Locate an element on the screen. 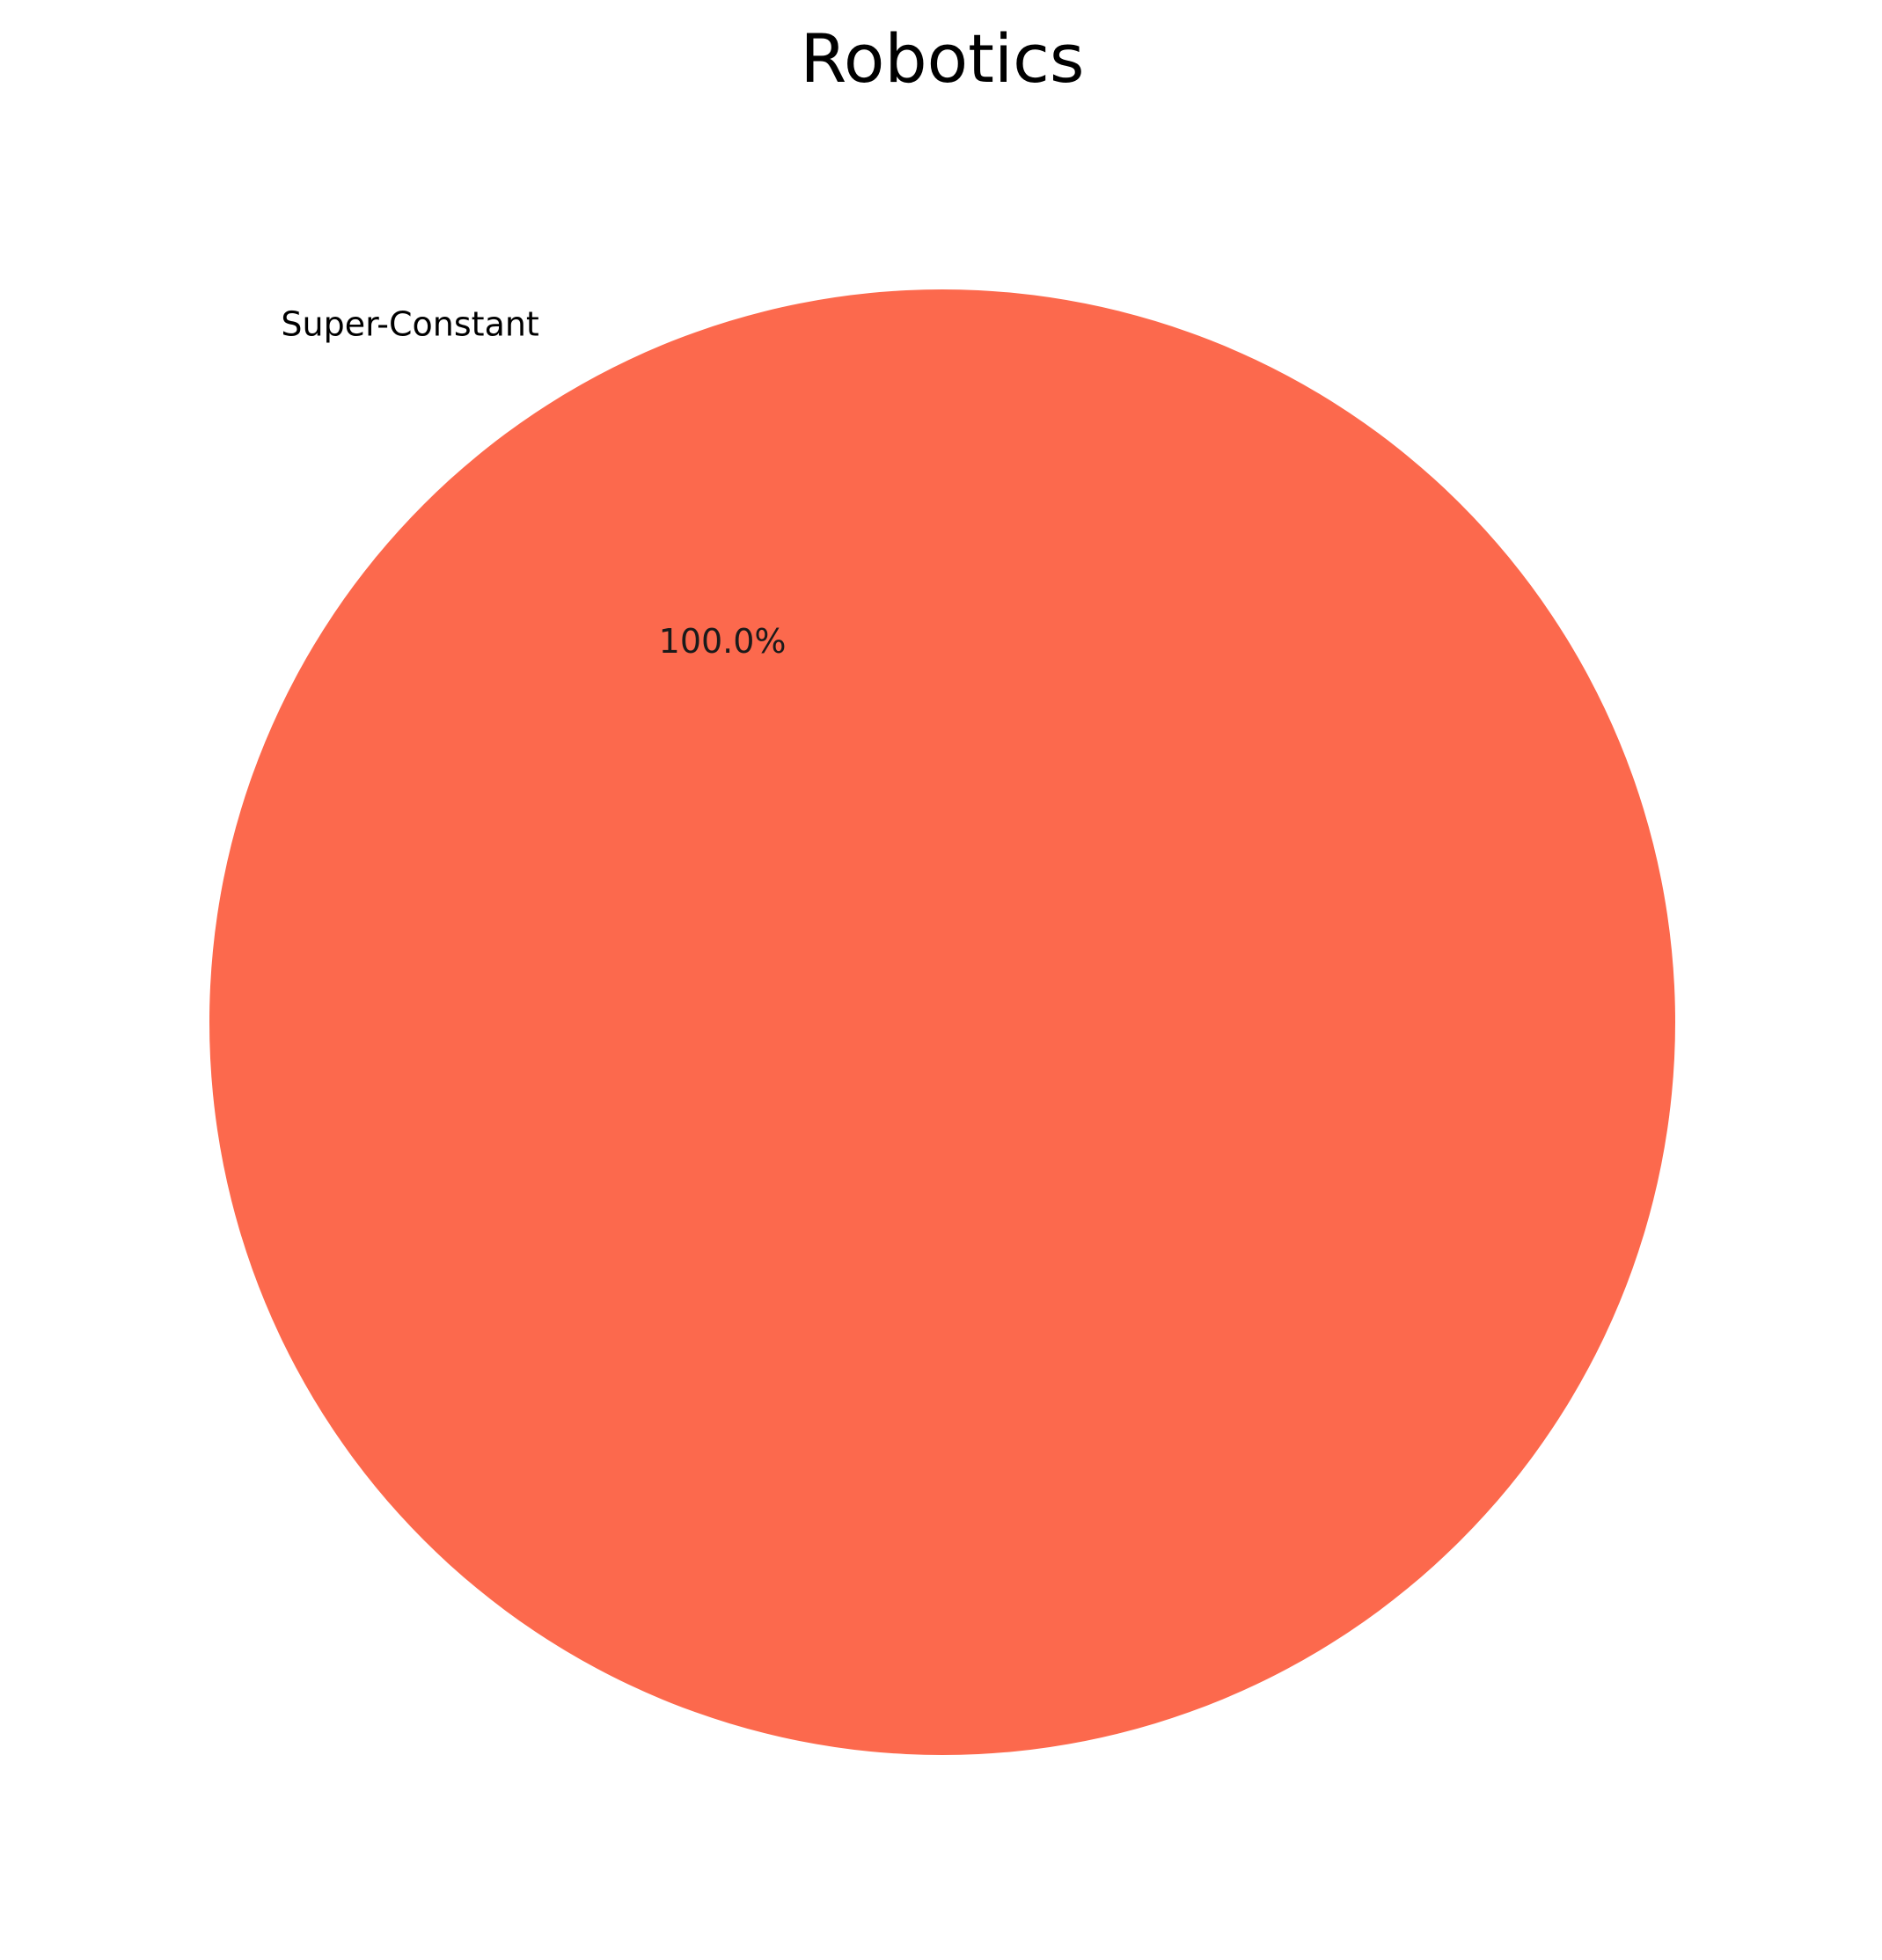 Image resolution: width=1882 pixels, height=1960 pixels. pie-labels: 100.0% Super-Constant is located at coordinates (533, 483).